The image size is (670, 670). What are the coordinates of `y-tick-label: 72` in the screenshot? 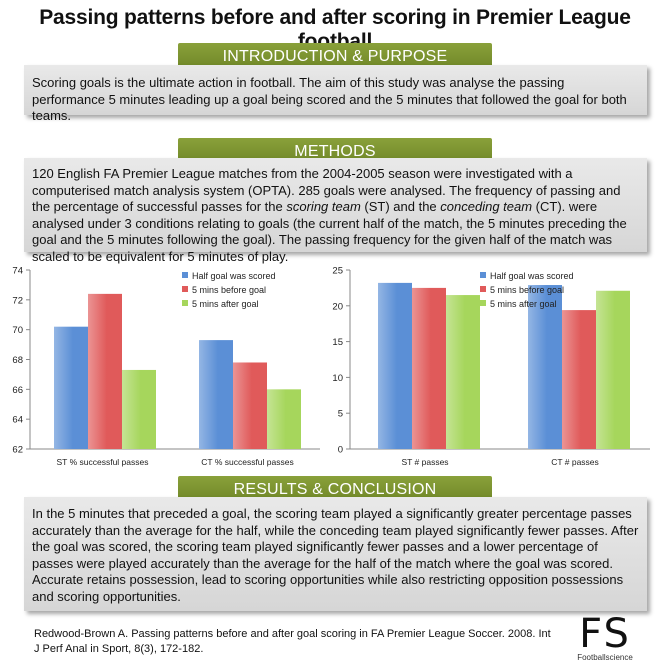 It's located at (17, 300).